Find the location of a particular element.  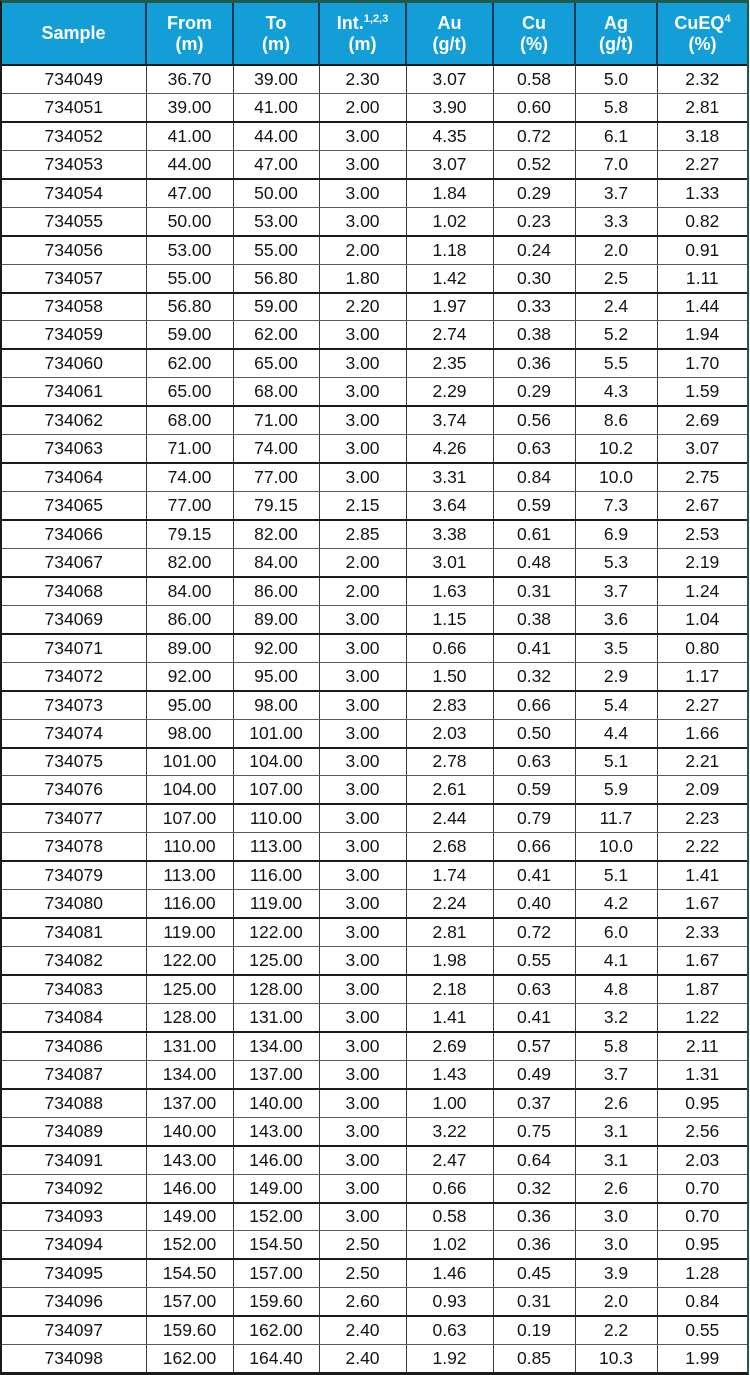

cell-sample: 734089 is located at coordinates (74, 1132).